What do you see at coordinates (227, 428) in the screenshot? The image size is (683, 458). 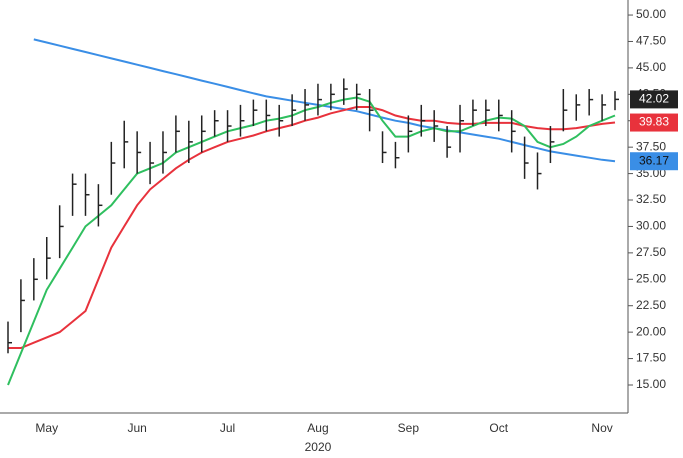 I see `x-tick-label: Jul` at bounding box center [227, 428].